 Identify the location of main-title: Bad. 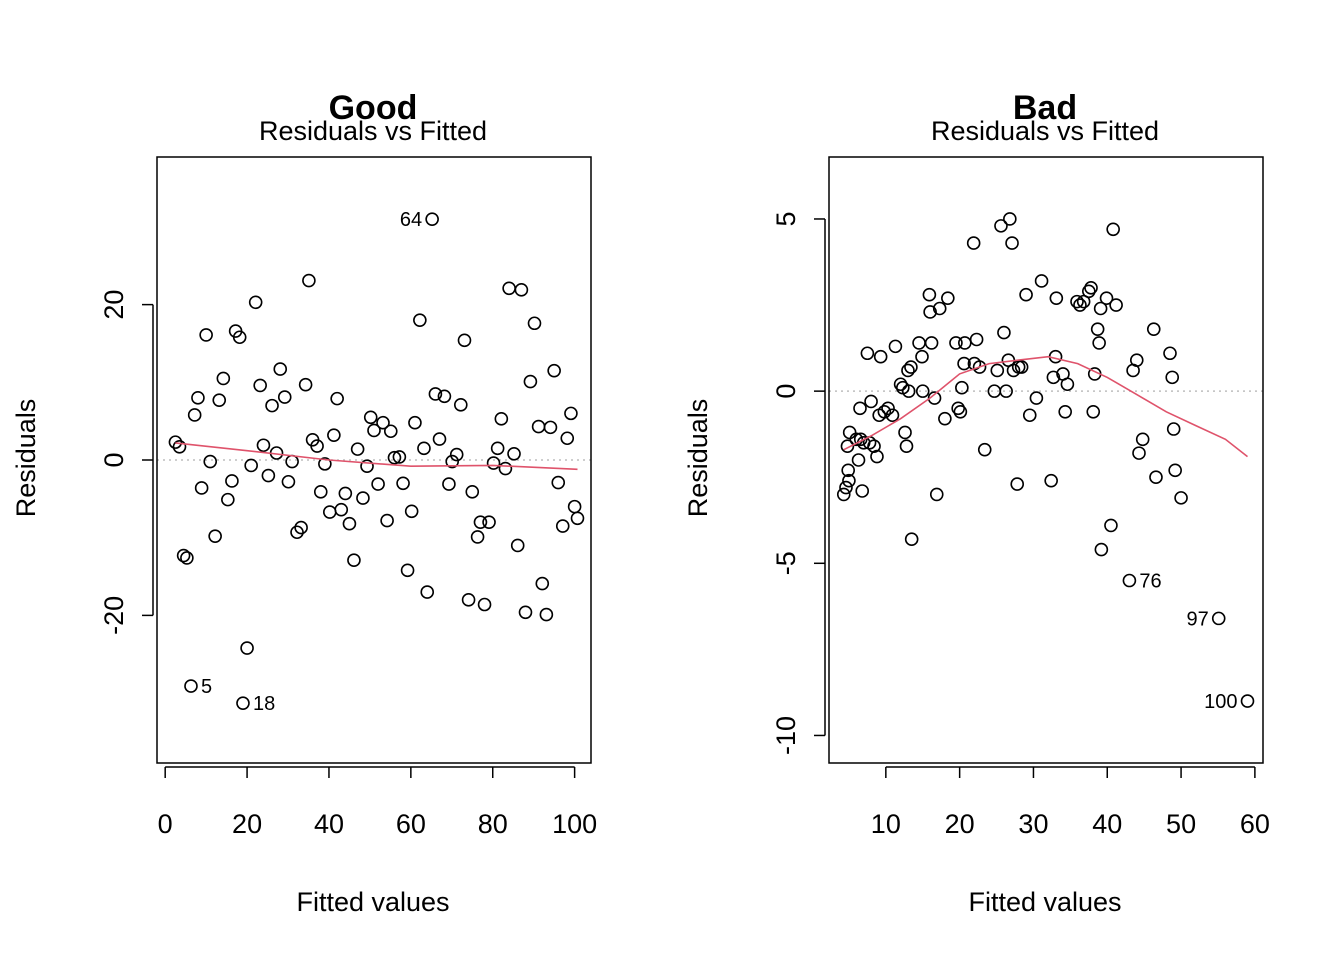
(1045, 108).